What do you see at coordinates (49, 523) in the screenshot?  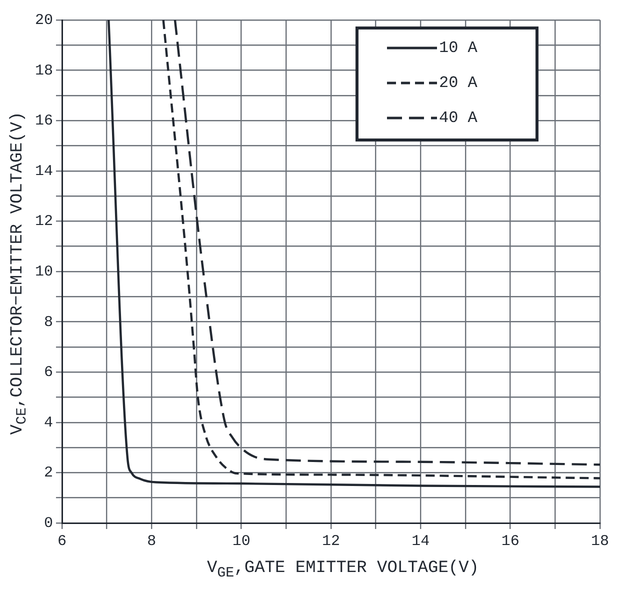 I see `y-tick-label: 0` at bounding box center [49, 523].